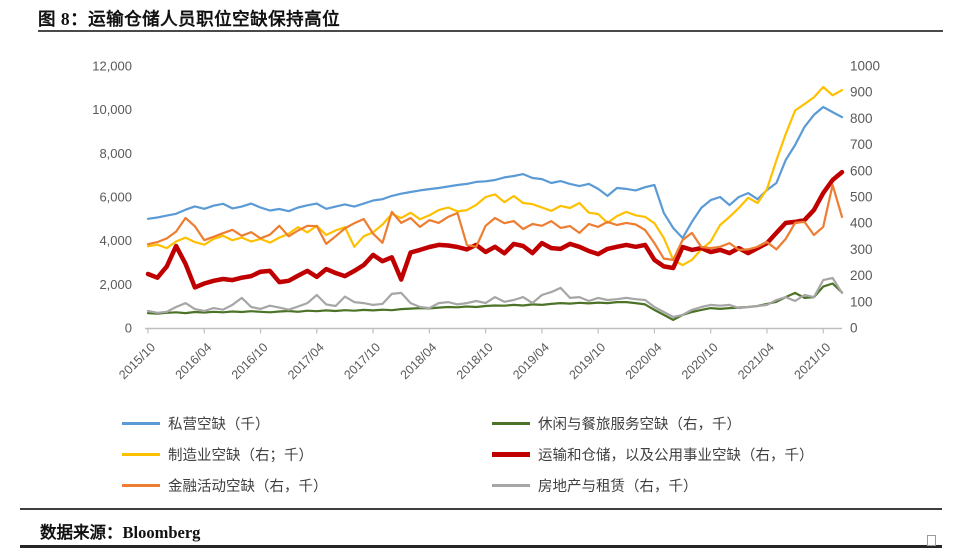 This screenshot has height=557, width=960. I want to click on legend-item-transport: 运输和仓储，以及公用事业空缺（右，千）, so click(653, 454).